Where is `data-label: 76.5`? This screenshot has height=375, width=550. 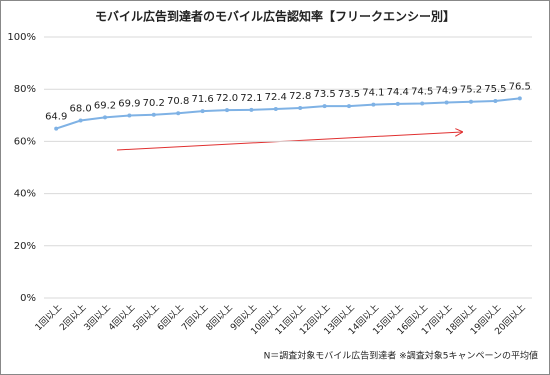 data-label: 76.5 is located at coordinates (520, 86).